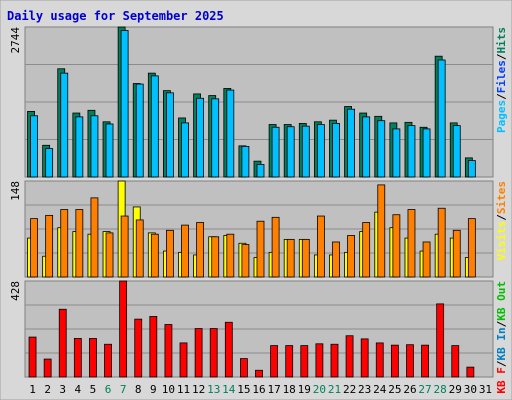 The height and width of the screenshot is (400, 512). Describe the element at coordinates (380, 389) in the screenshot. I see `x-tick-label-24: 24` at that location.